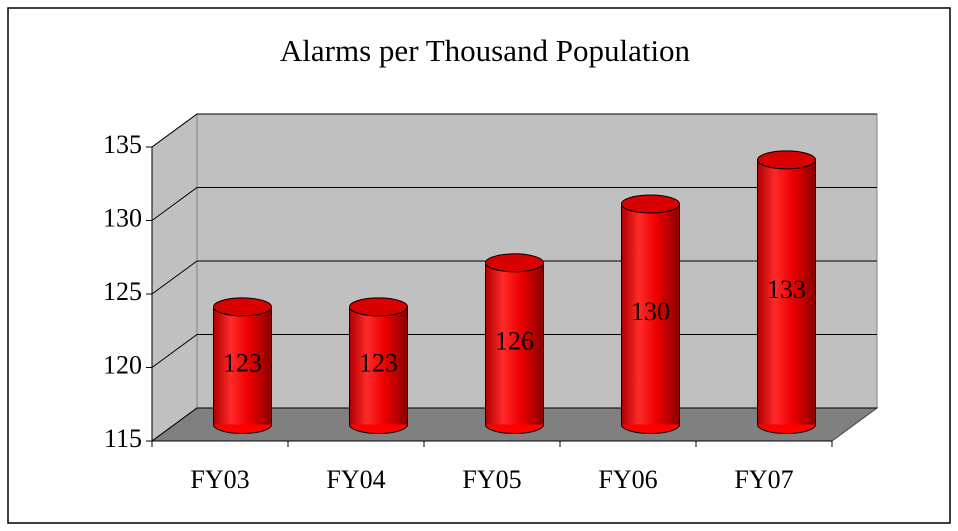 Image resolution: width=958 pixels, height=531 pixels. Describe the element at coordinates (219, 479) in the screenshot. I see `x-tick-label: FY03` at that location.